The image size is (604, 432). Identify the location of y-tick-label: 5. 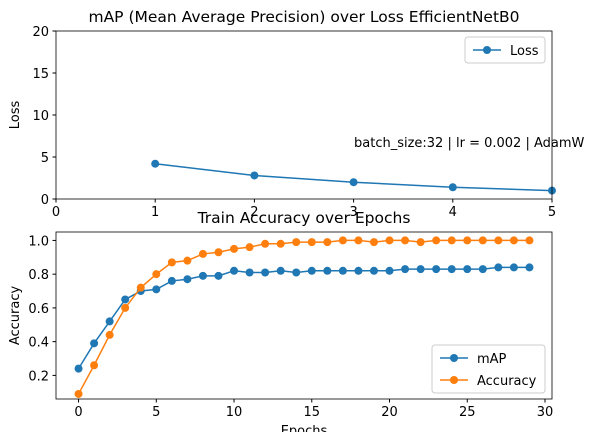
(45, 158).